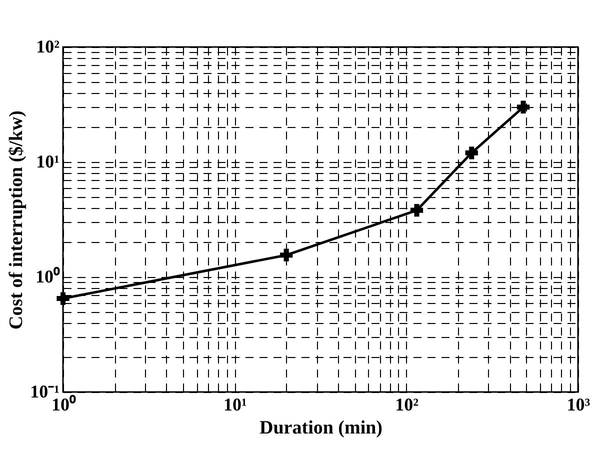  Describe the element at coordinates (578, 404) in the screenshot. I see `x-tick-label: 10³` at that location.